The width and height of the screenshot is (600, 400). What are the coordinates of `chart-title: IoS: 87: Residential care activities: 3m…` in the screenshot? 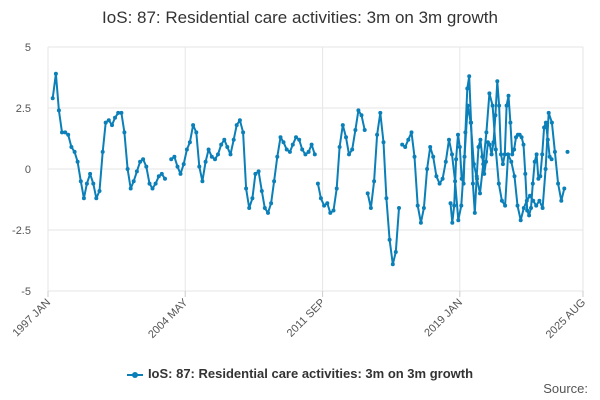 It's located at (300, 17).